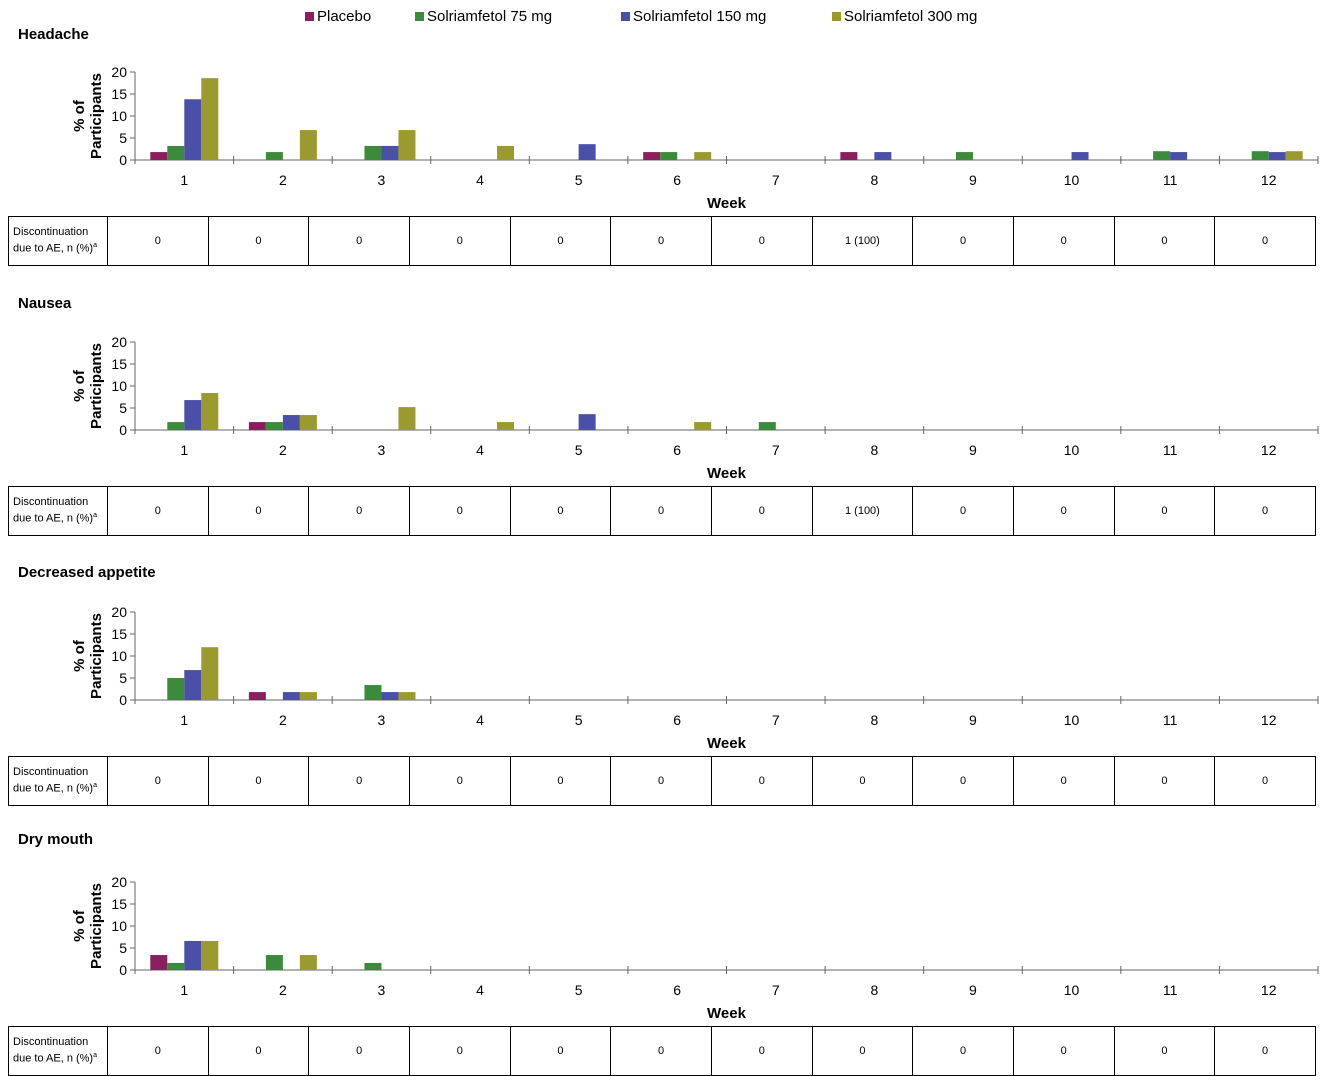 The image size is (1322, 1076). What do you see at coordinates (1063, 1051) in the screenshot?
I see `discontinuation-cell-week-10: 0` at bounding box center [1063, 1051].